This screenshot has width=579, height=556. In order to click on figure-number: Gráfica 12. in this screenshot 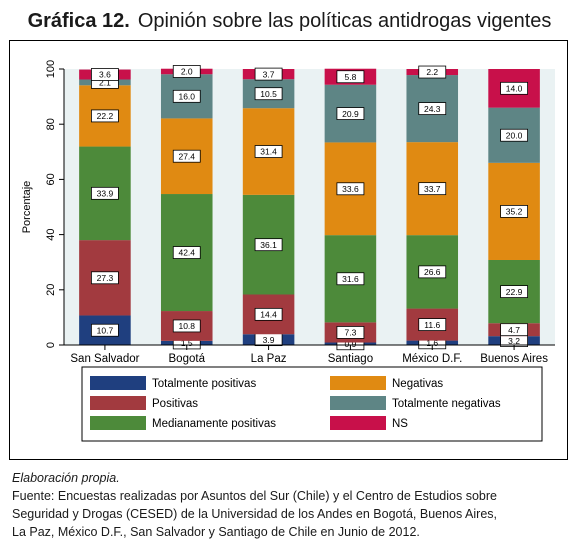, I will do `click(78, 21)`.